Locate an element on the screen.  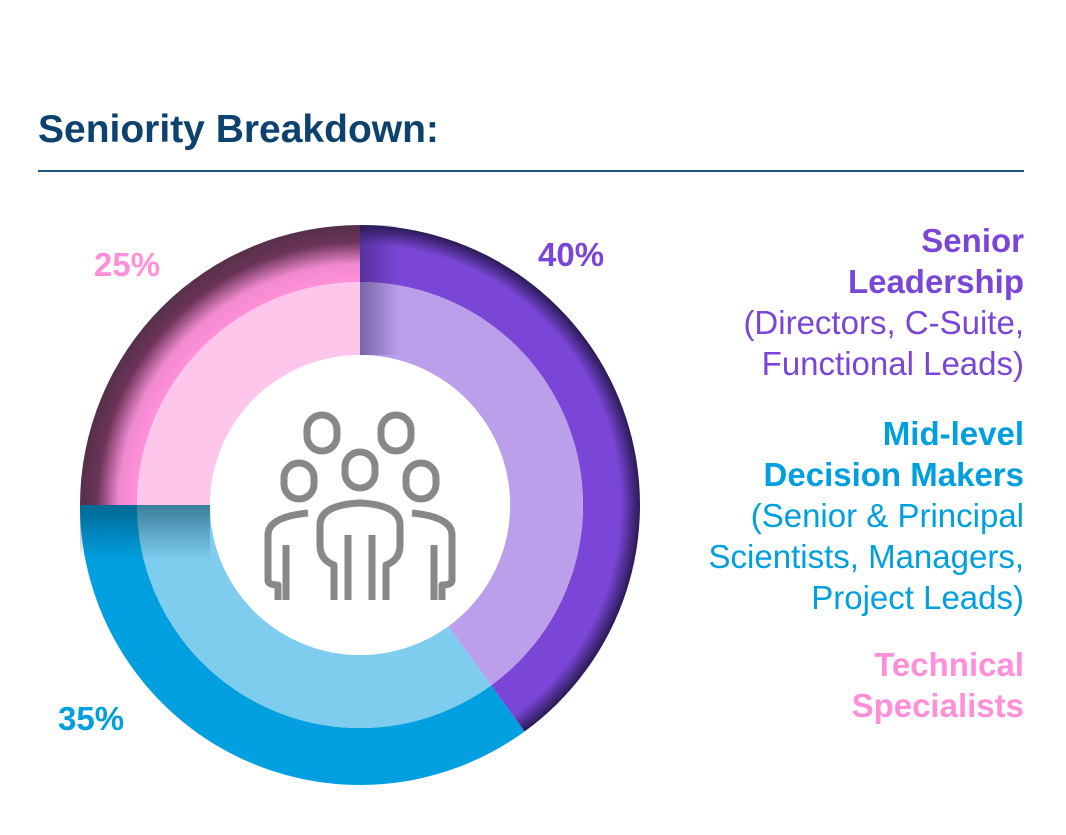
segment-tech-outer is located at coordinates (220, 365).